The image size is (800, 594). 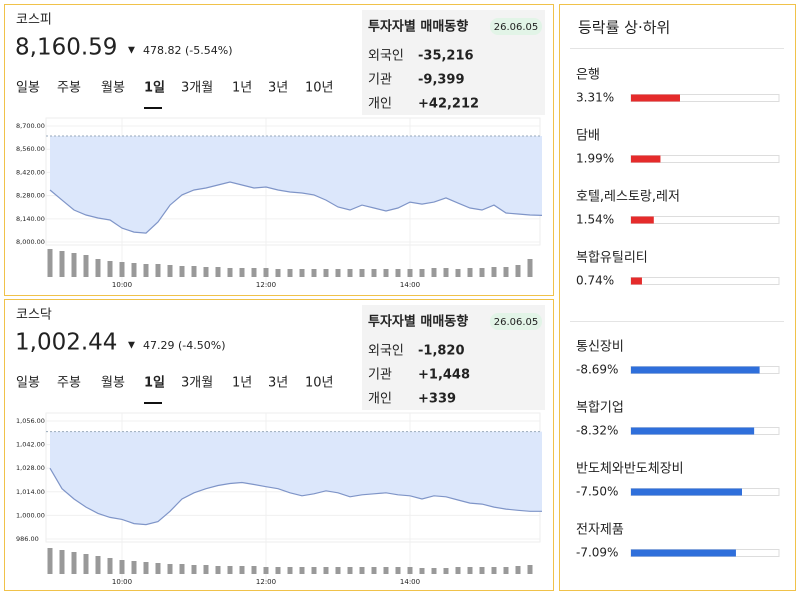 What do you see at coordinates (30, 445) in the screenshot?
I see `y-tick-label: 1,042.00` at bounding box center [30, 445].